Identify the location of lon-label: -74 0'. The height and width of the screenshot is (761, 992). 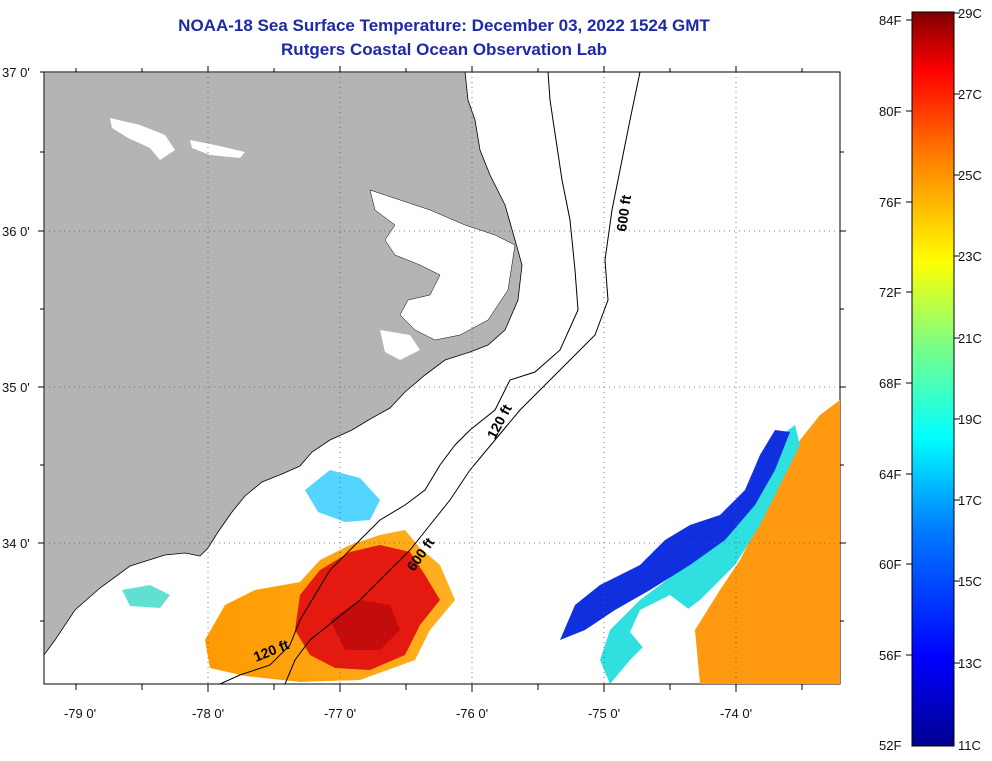
(736, 713).